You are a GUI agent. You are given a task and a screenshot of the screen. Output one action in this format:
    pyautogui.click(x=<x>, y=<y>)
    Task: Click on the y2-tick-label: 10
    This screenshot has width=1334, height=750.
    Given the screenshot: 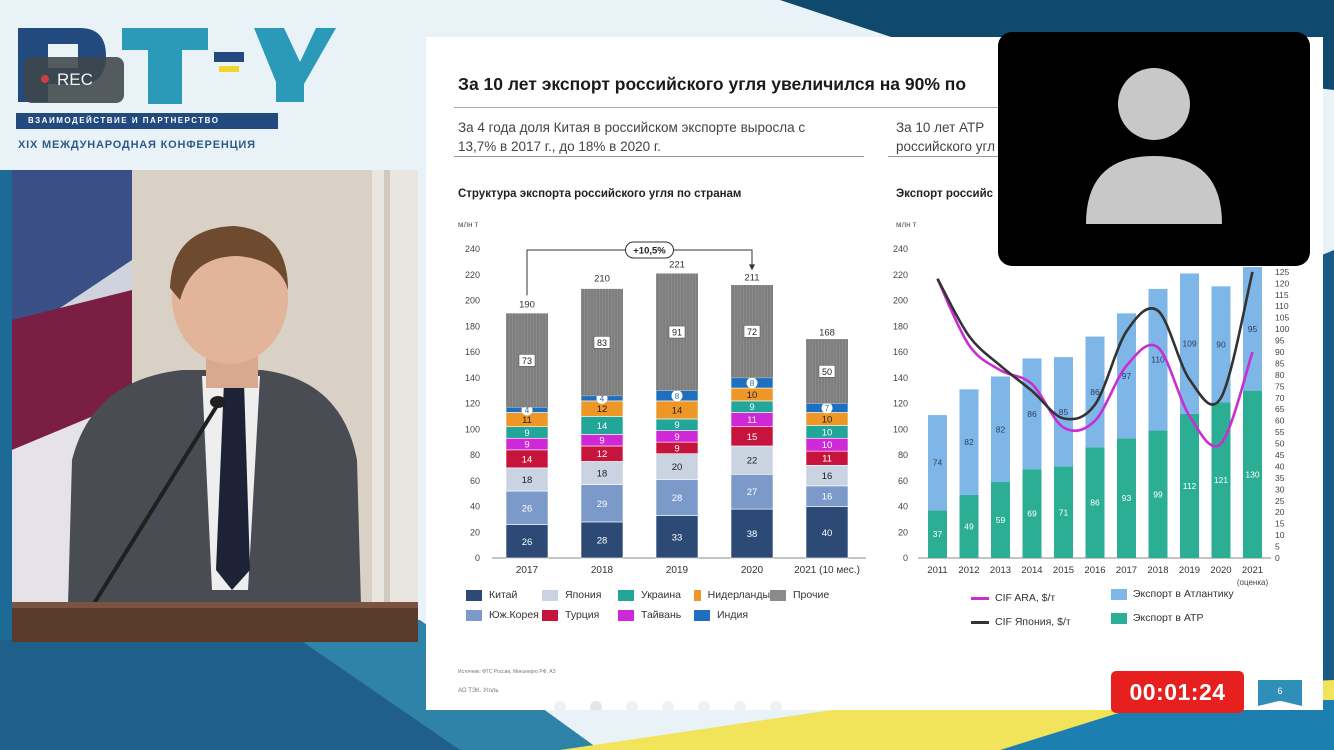 What is the action you would take?
    pyautogui.click(x=1280, y=535)
    